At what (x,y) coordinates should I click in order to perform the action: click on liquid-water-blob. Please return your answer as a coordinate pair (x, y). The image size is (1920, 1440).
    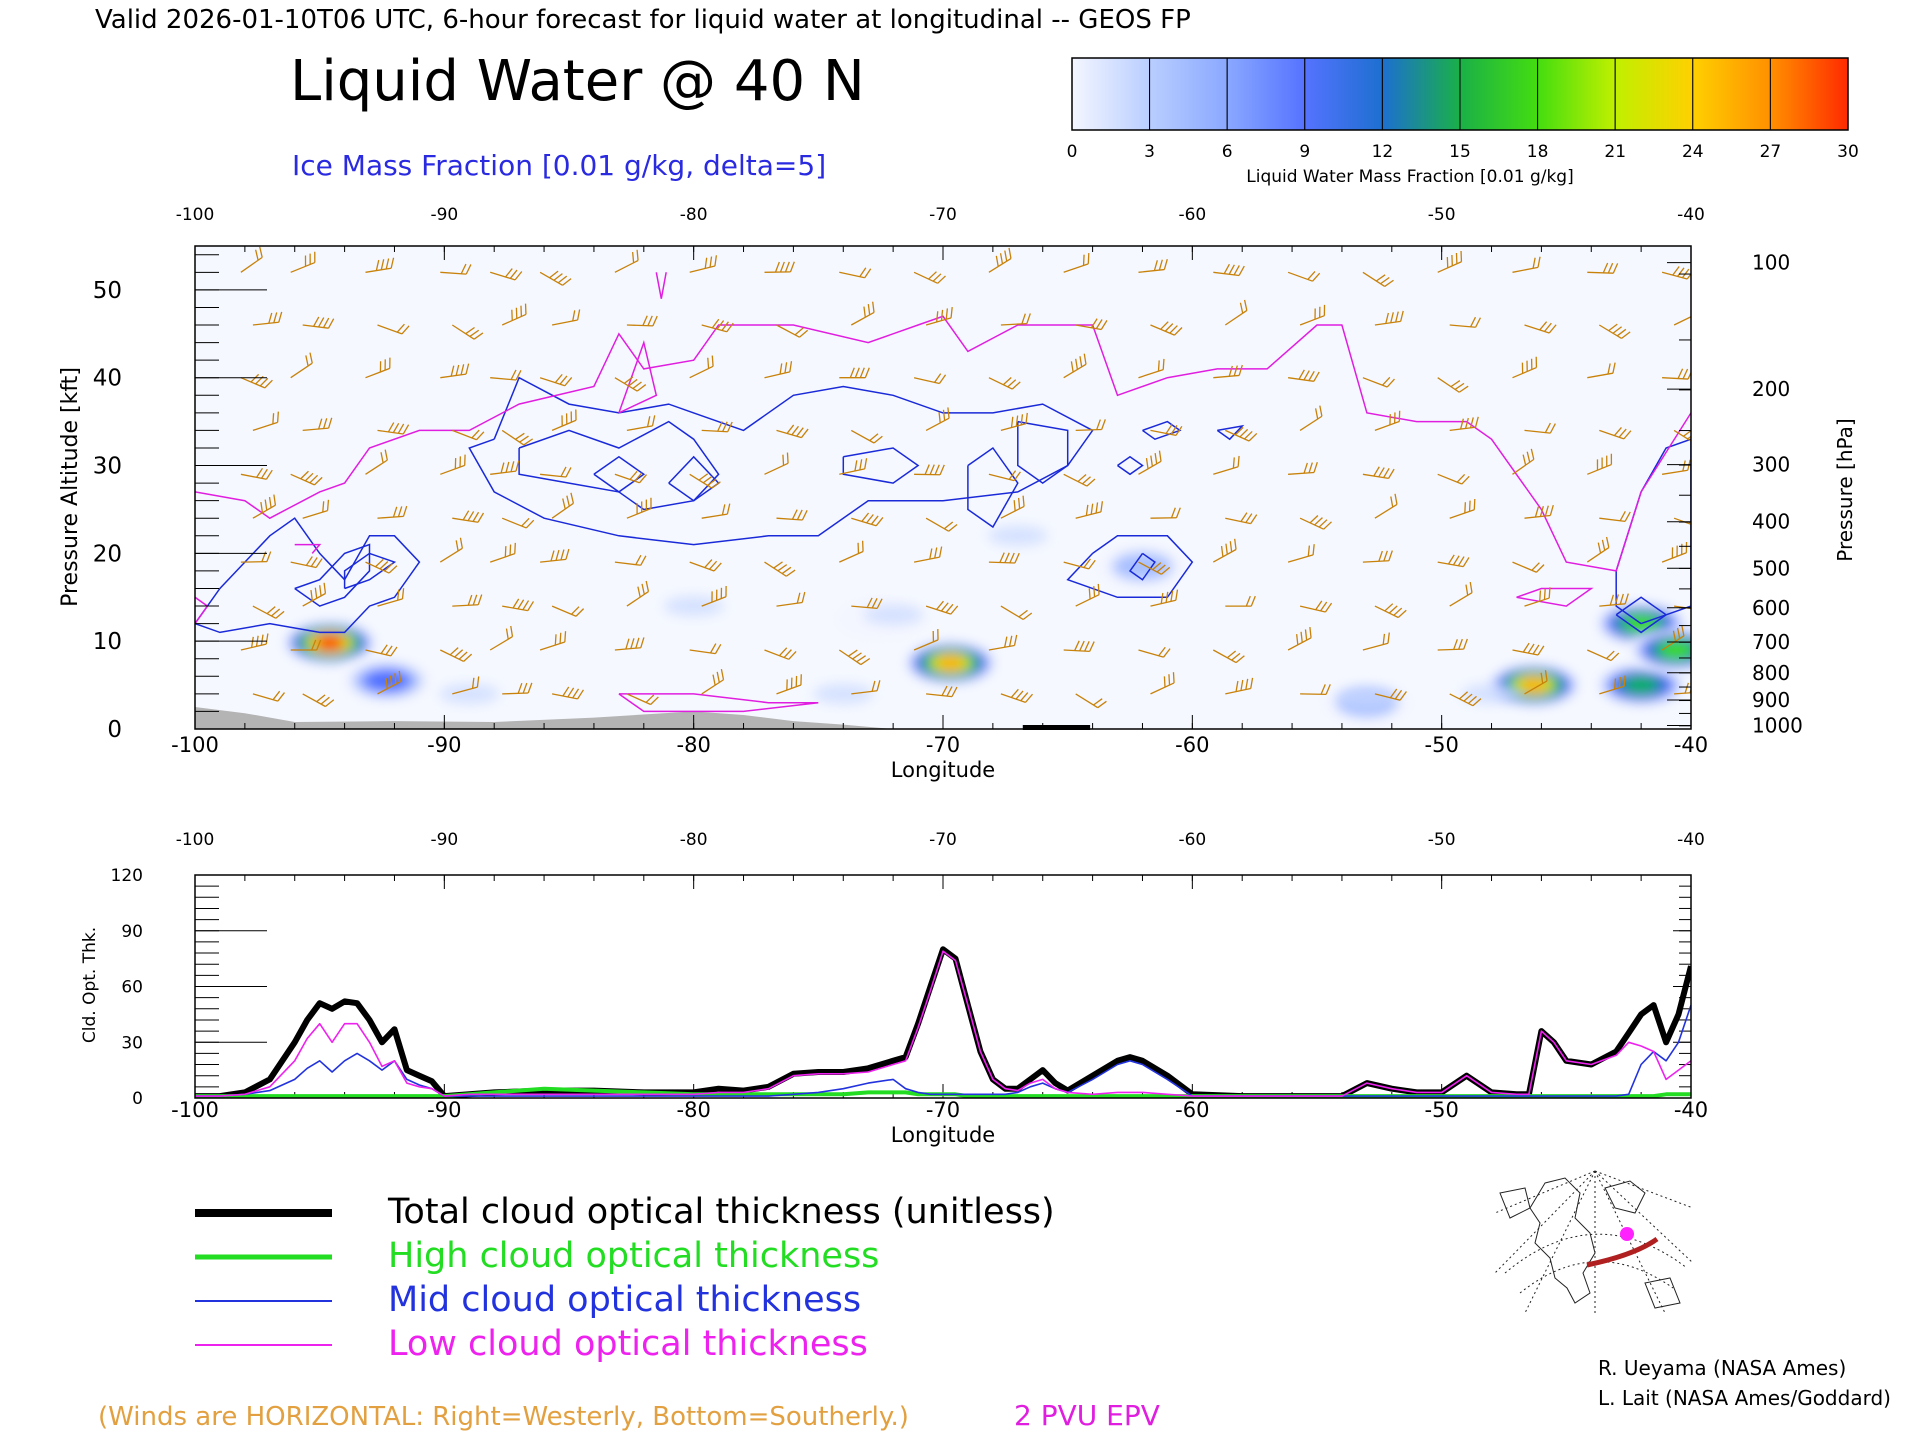
    Looking at the image, I should click on (1660, 649).